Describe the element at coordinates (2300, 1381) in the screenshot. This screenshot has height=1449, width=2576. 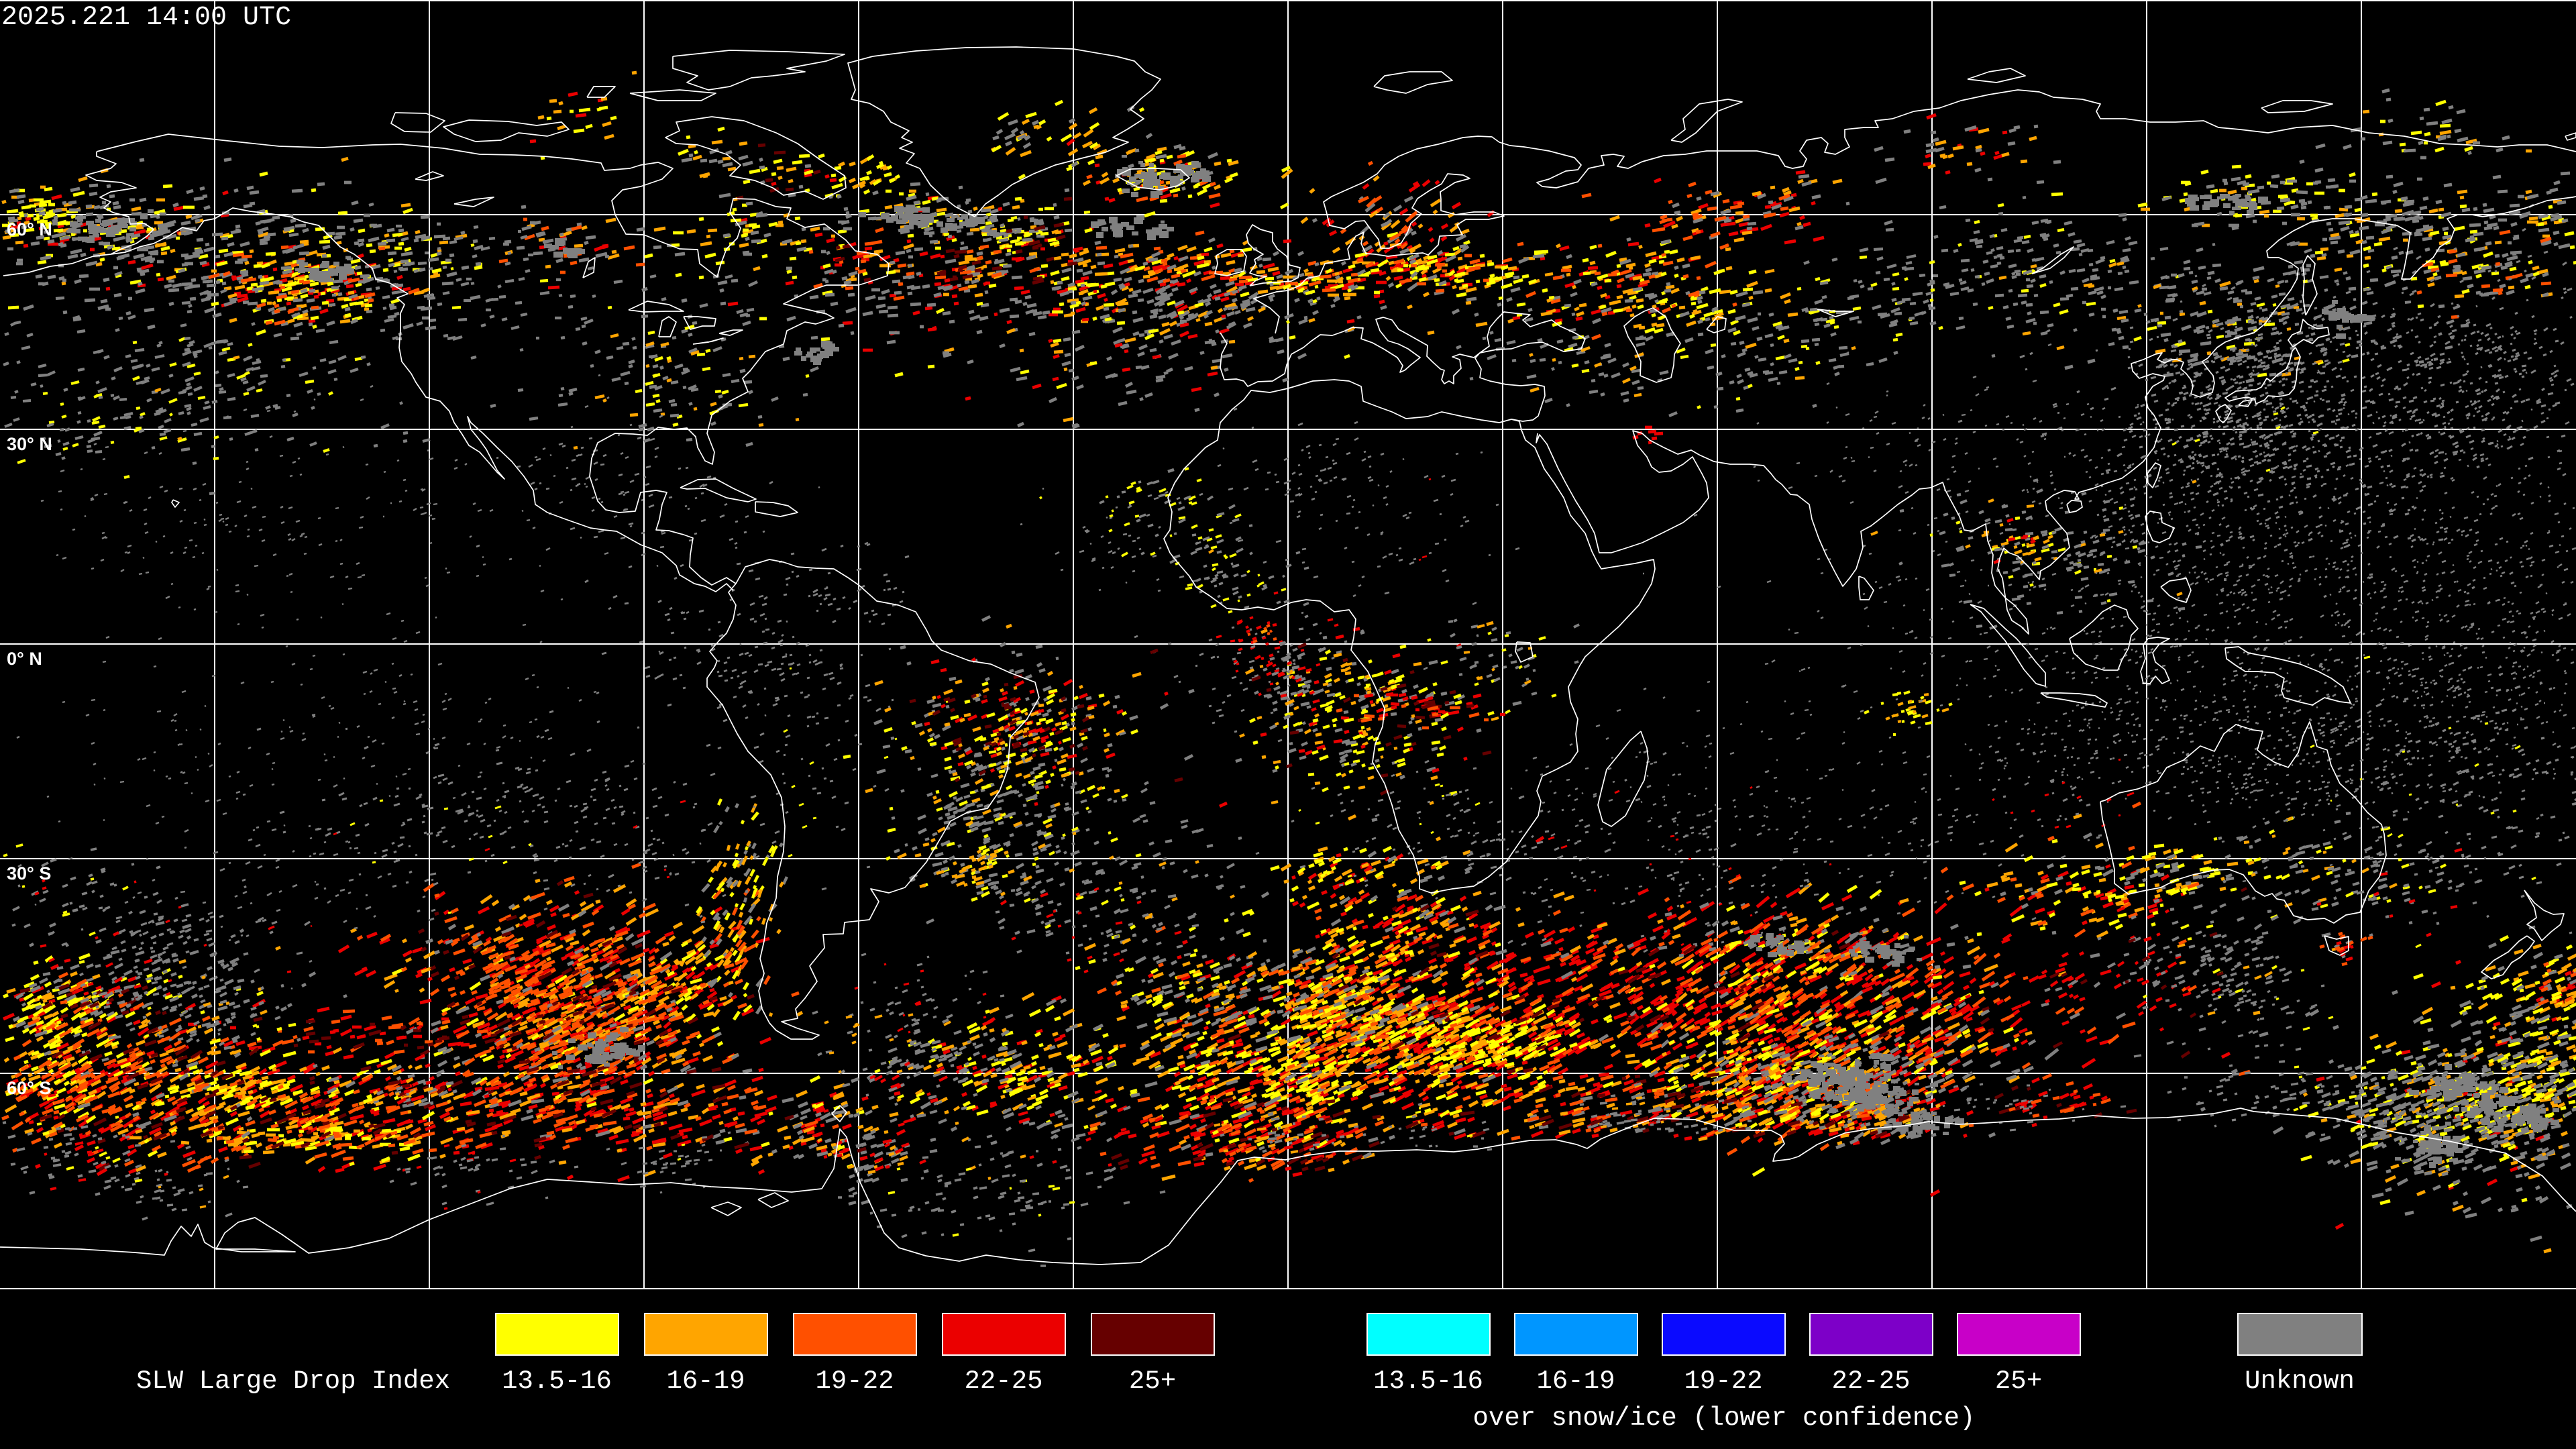
I see `svg-text: Unknown` at that location.